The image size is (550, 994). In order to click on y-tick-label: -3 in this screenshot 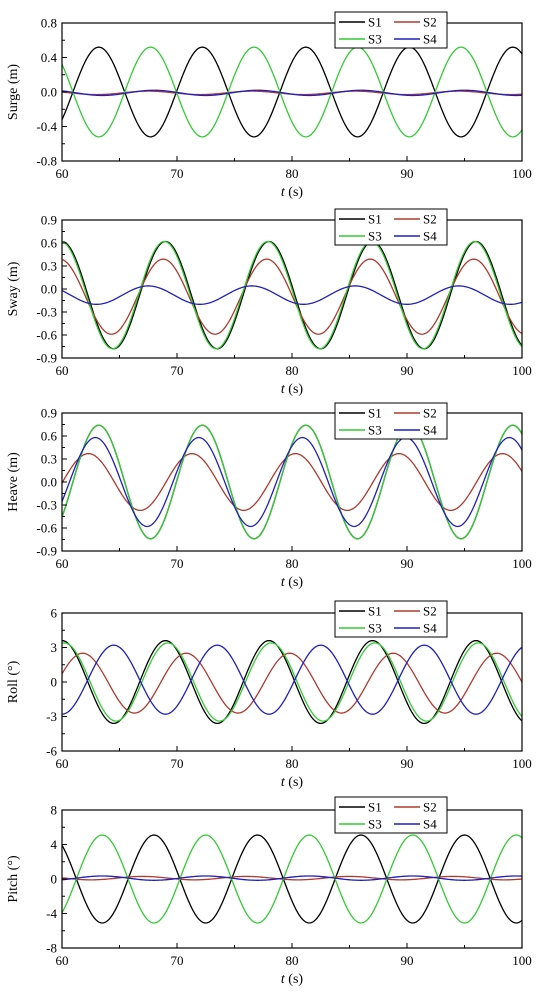, I will do `click(51, 716)`.